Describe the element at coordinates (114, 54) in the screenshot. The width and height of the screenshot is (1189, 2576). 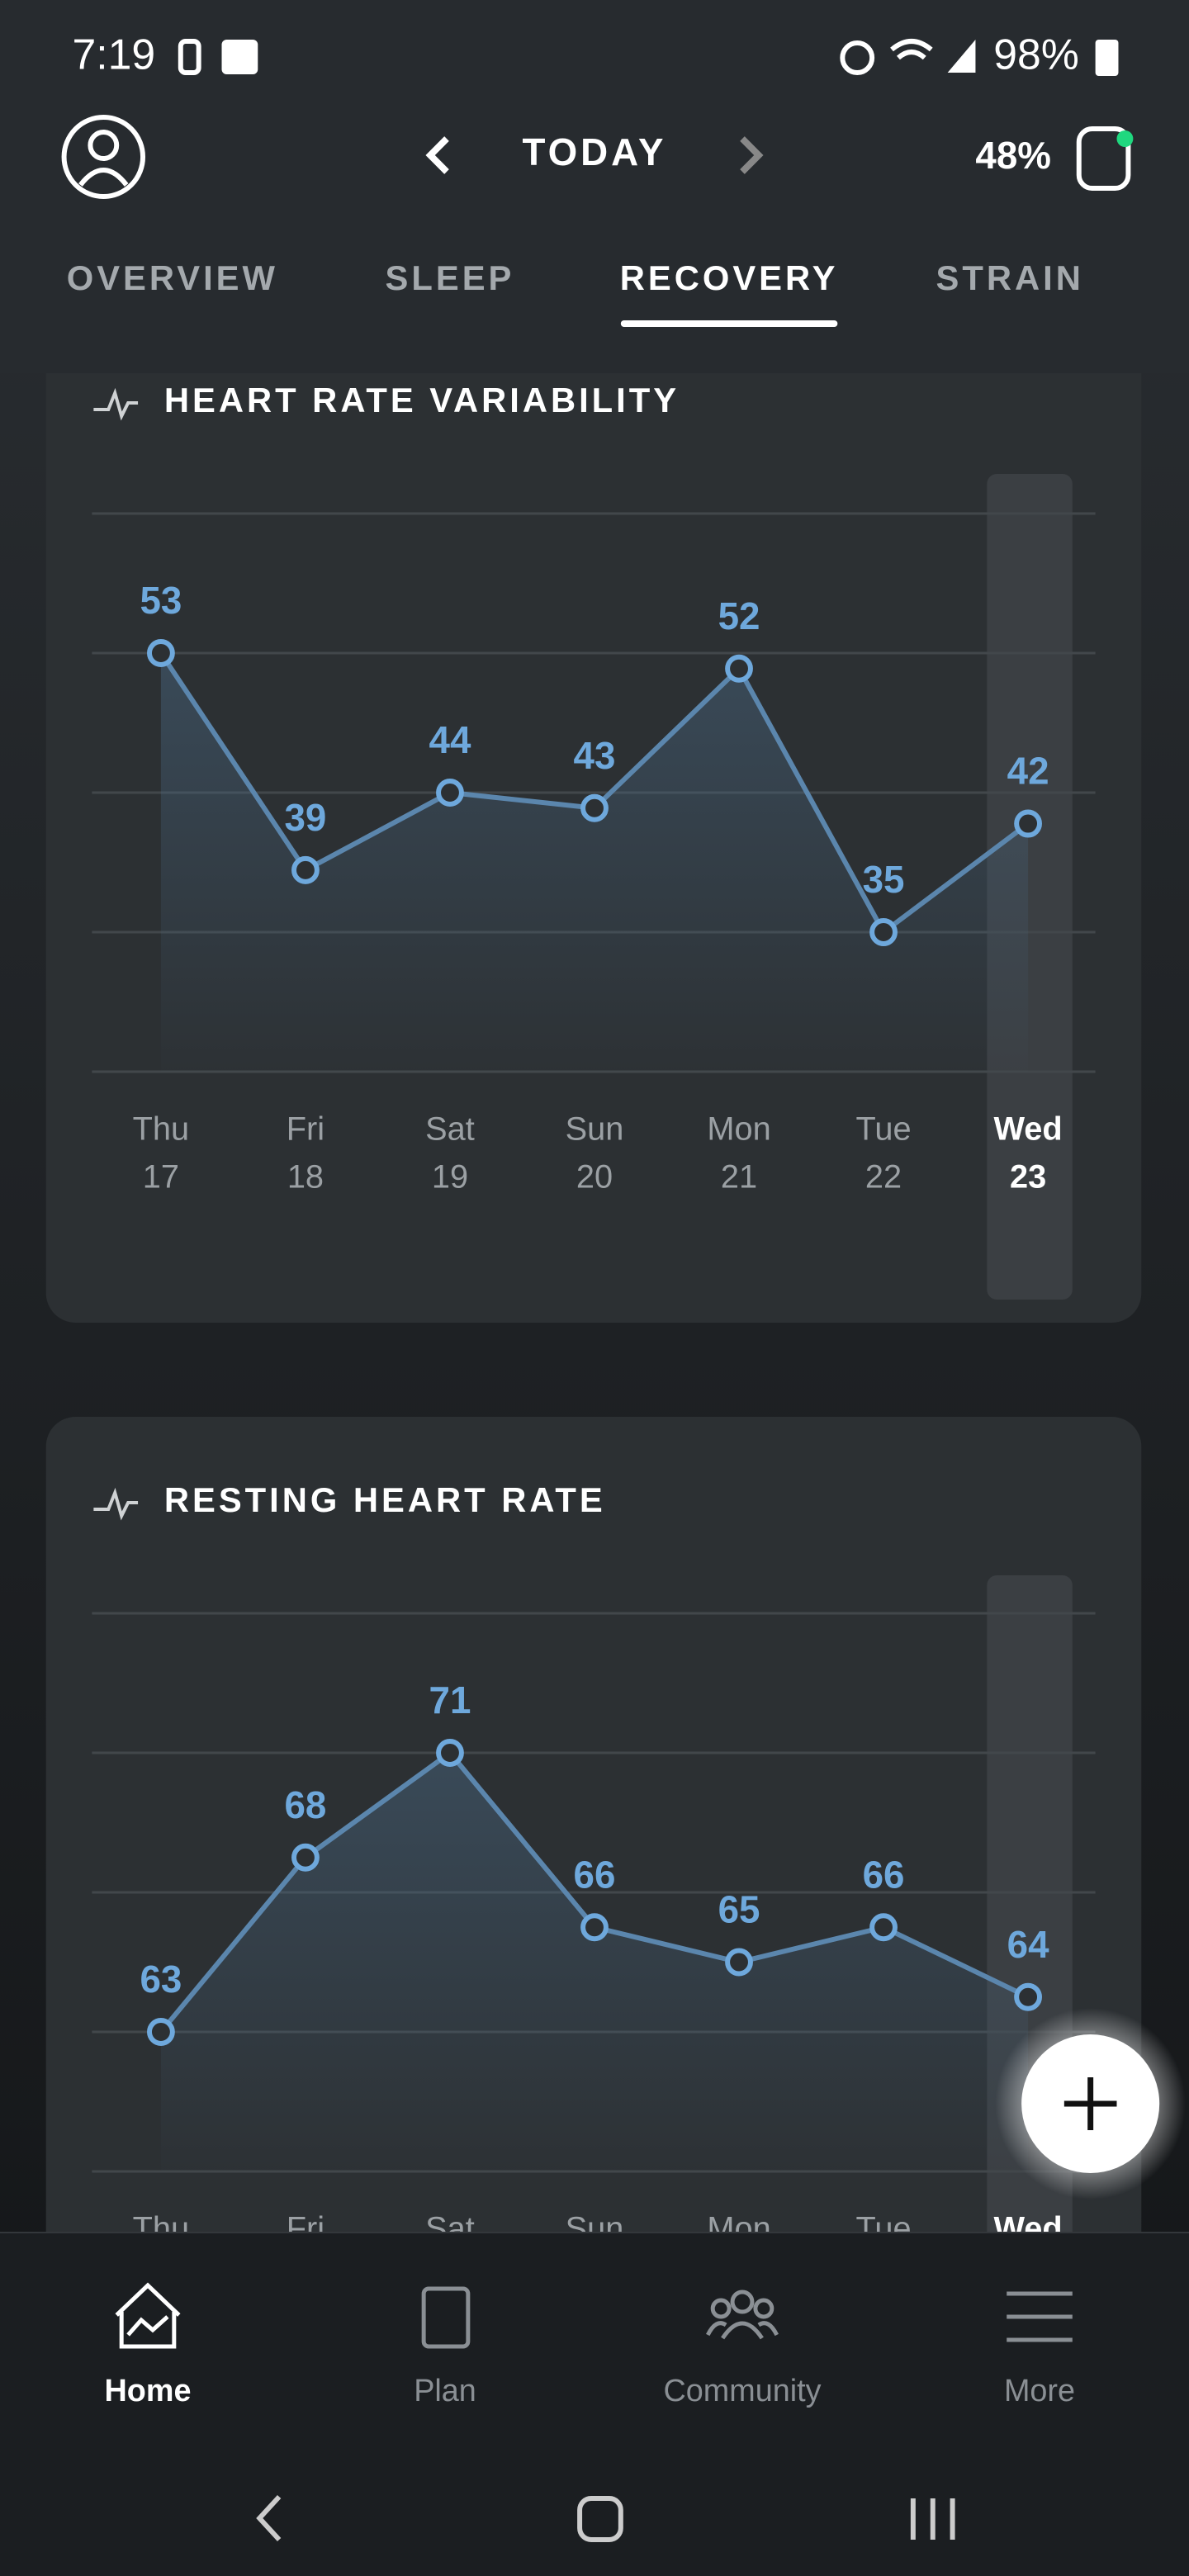
I see `time: 7:19` at that location.